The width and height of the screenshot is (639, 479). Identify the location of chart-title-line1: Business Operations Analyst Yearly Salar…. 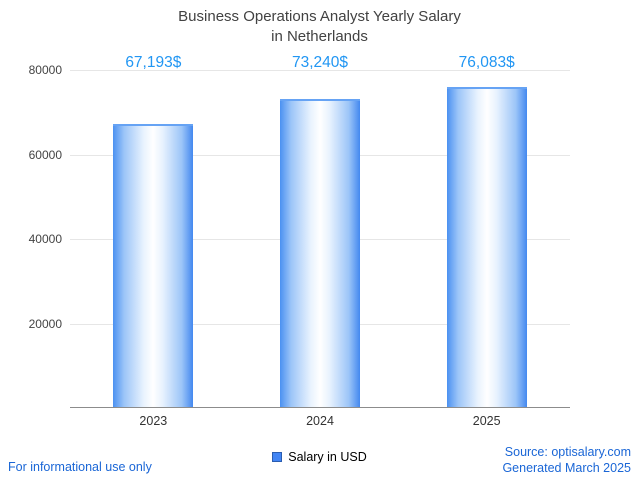
(319, 16).